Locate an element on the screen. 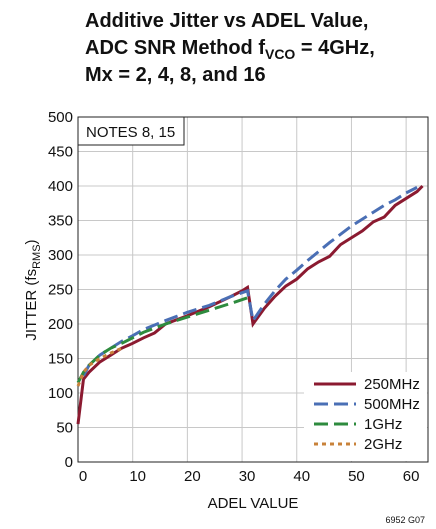  y-tick-label: 150 is located at coordinates (60, 359).